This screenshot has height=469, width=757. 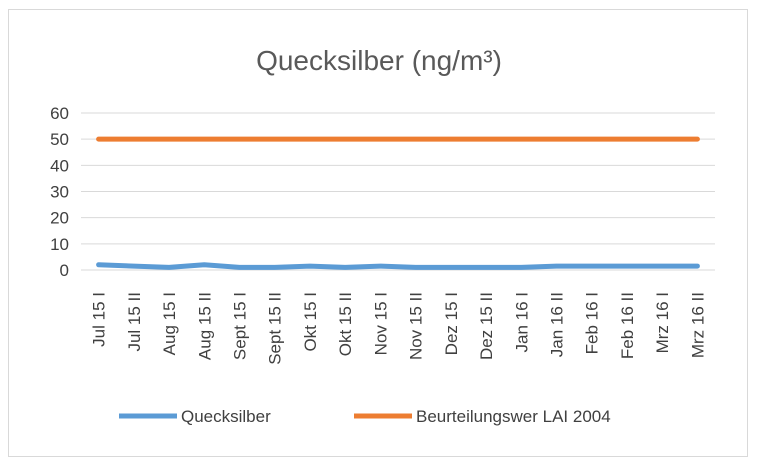 I want to click on chart-title: Quecksilber (ng/m³), so click(x=379, y=60).